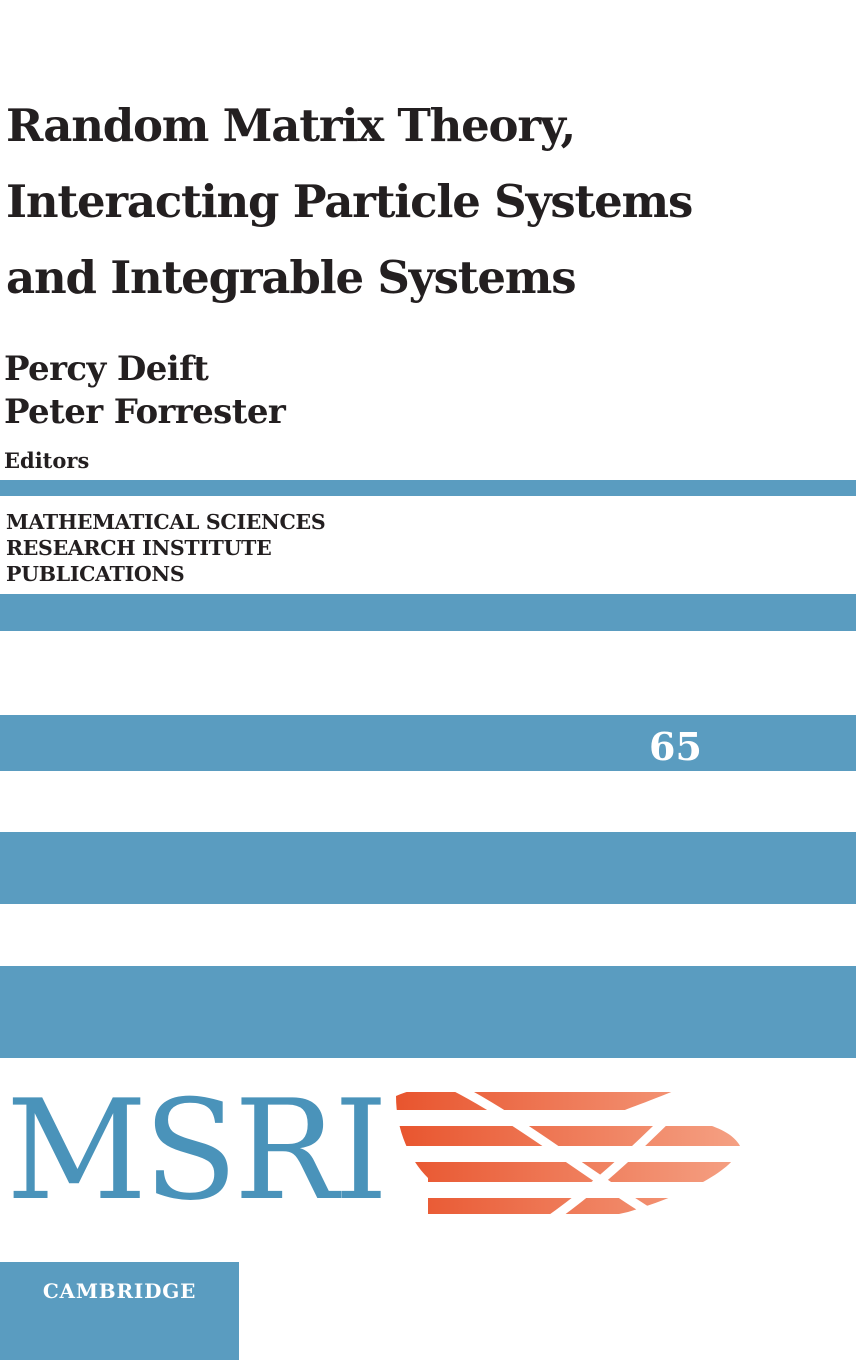 The image size is (856, 1360). What do you see at coordinates (349, 201) in the screenshot?
I see `title-line-2: Interacting Particle Systems` at bounding box center [349, 201].